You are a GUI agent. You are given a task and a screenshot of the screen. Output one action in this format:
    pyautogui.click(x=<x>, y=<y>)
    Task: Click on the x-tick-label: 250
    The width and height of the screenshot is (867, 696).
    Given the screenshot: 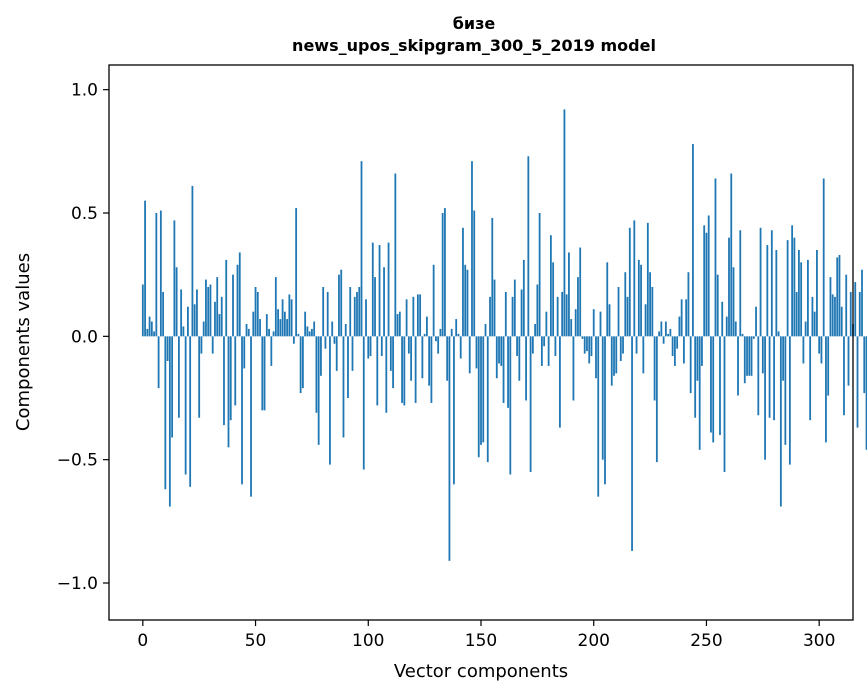 What is the action you would take?
    pyautogui.click(x=706, y=641)
    